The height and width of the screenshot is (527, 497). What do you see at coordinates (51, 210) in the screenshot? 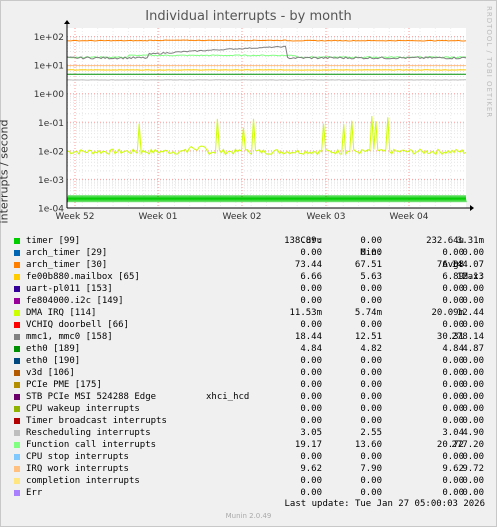
I see `y-tick-label: 1e-04` at bounding box center [51, 210].